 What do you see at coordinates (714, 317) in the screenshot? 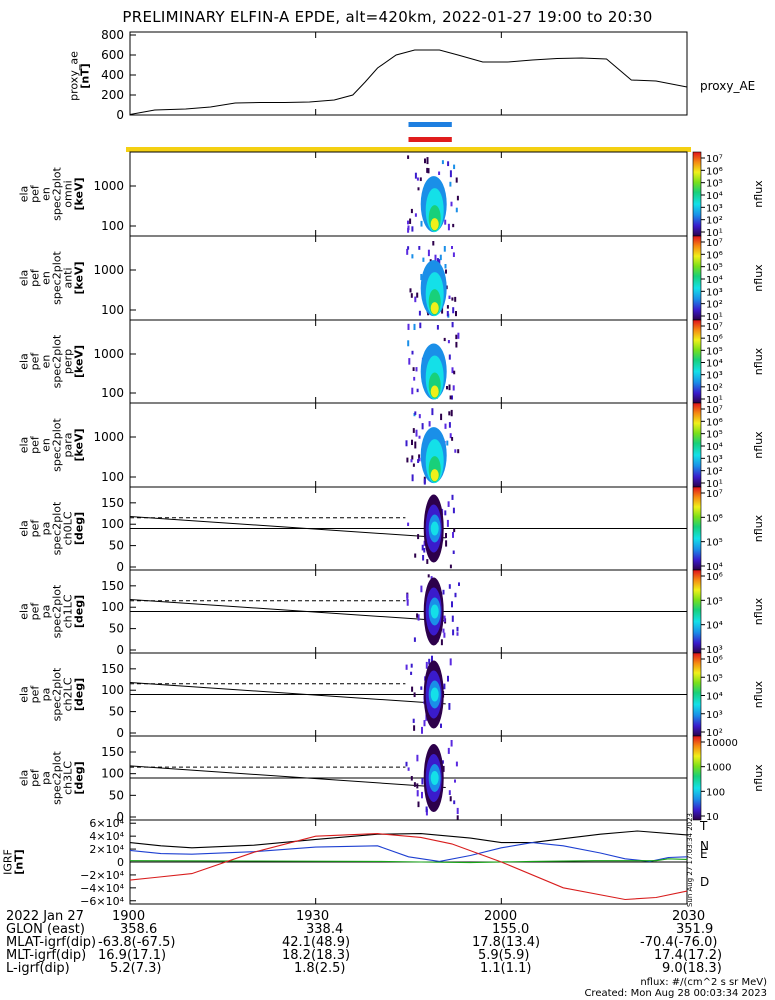
I see `energy-panel-1-zlabel-6: 10¹` at bounding box center [714, 317].